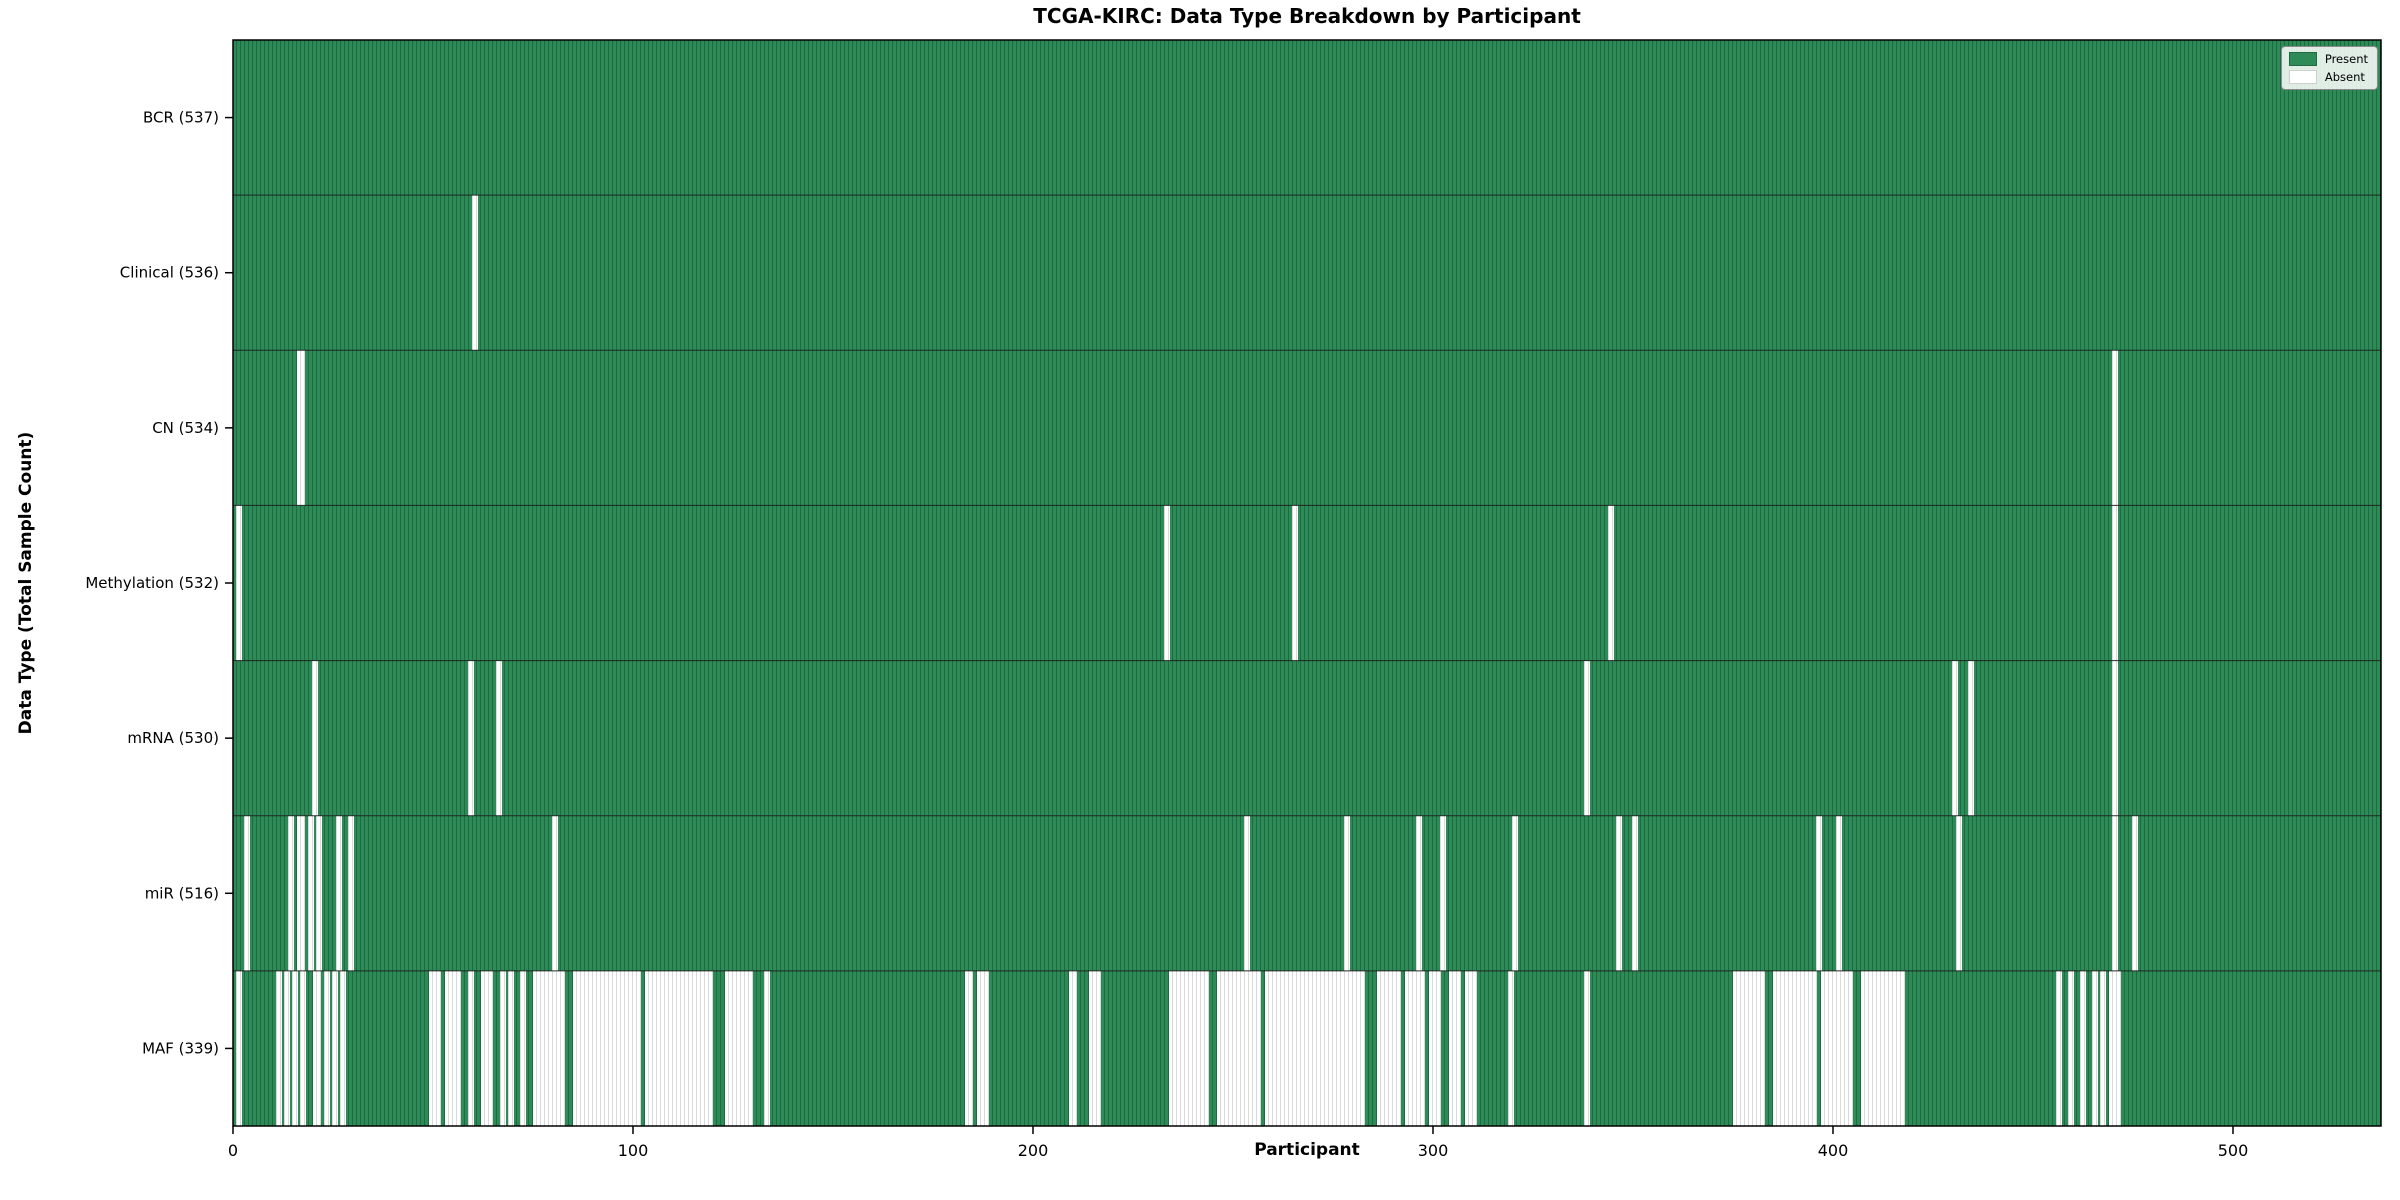  Describe the element at coordinates (185, 428) in the screenshot. I see `y-tick-label-CN: CN (534)` at that location.